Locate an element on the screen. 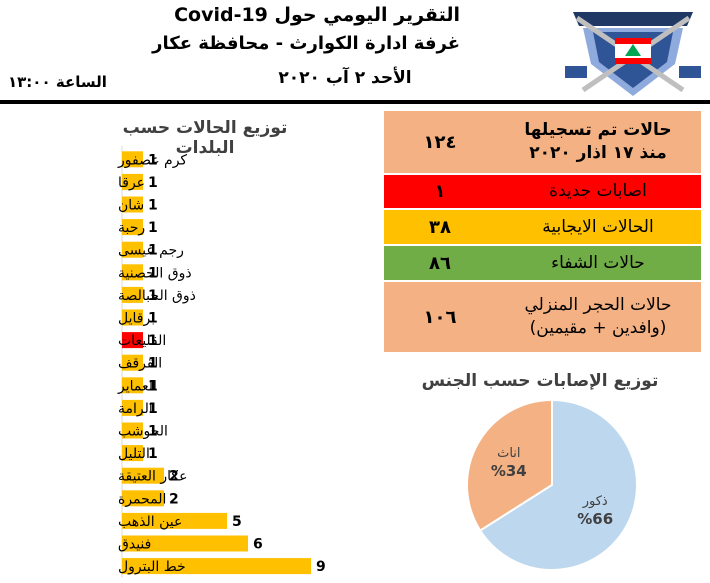  home-quarantine-label: حالات الحجر المنزلي (وافدين + مقيمين) is located at coordinates (598, 317).